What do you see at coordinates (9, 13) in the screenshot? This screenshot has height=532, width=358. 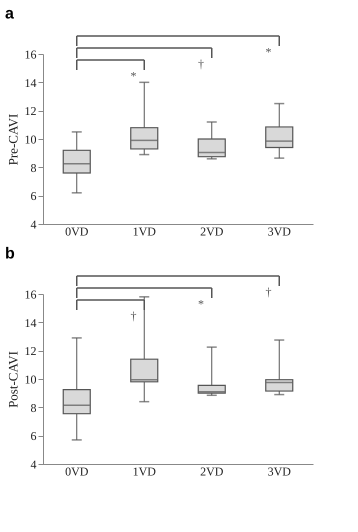 I see `chart-title: a` at bounding box center [9, 13].